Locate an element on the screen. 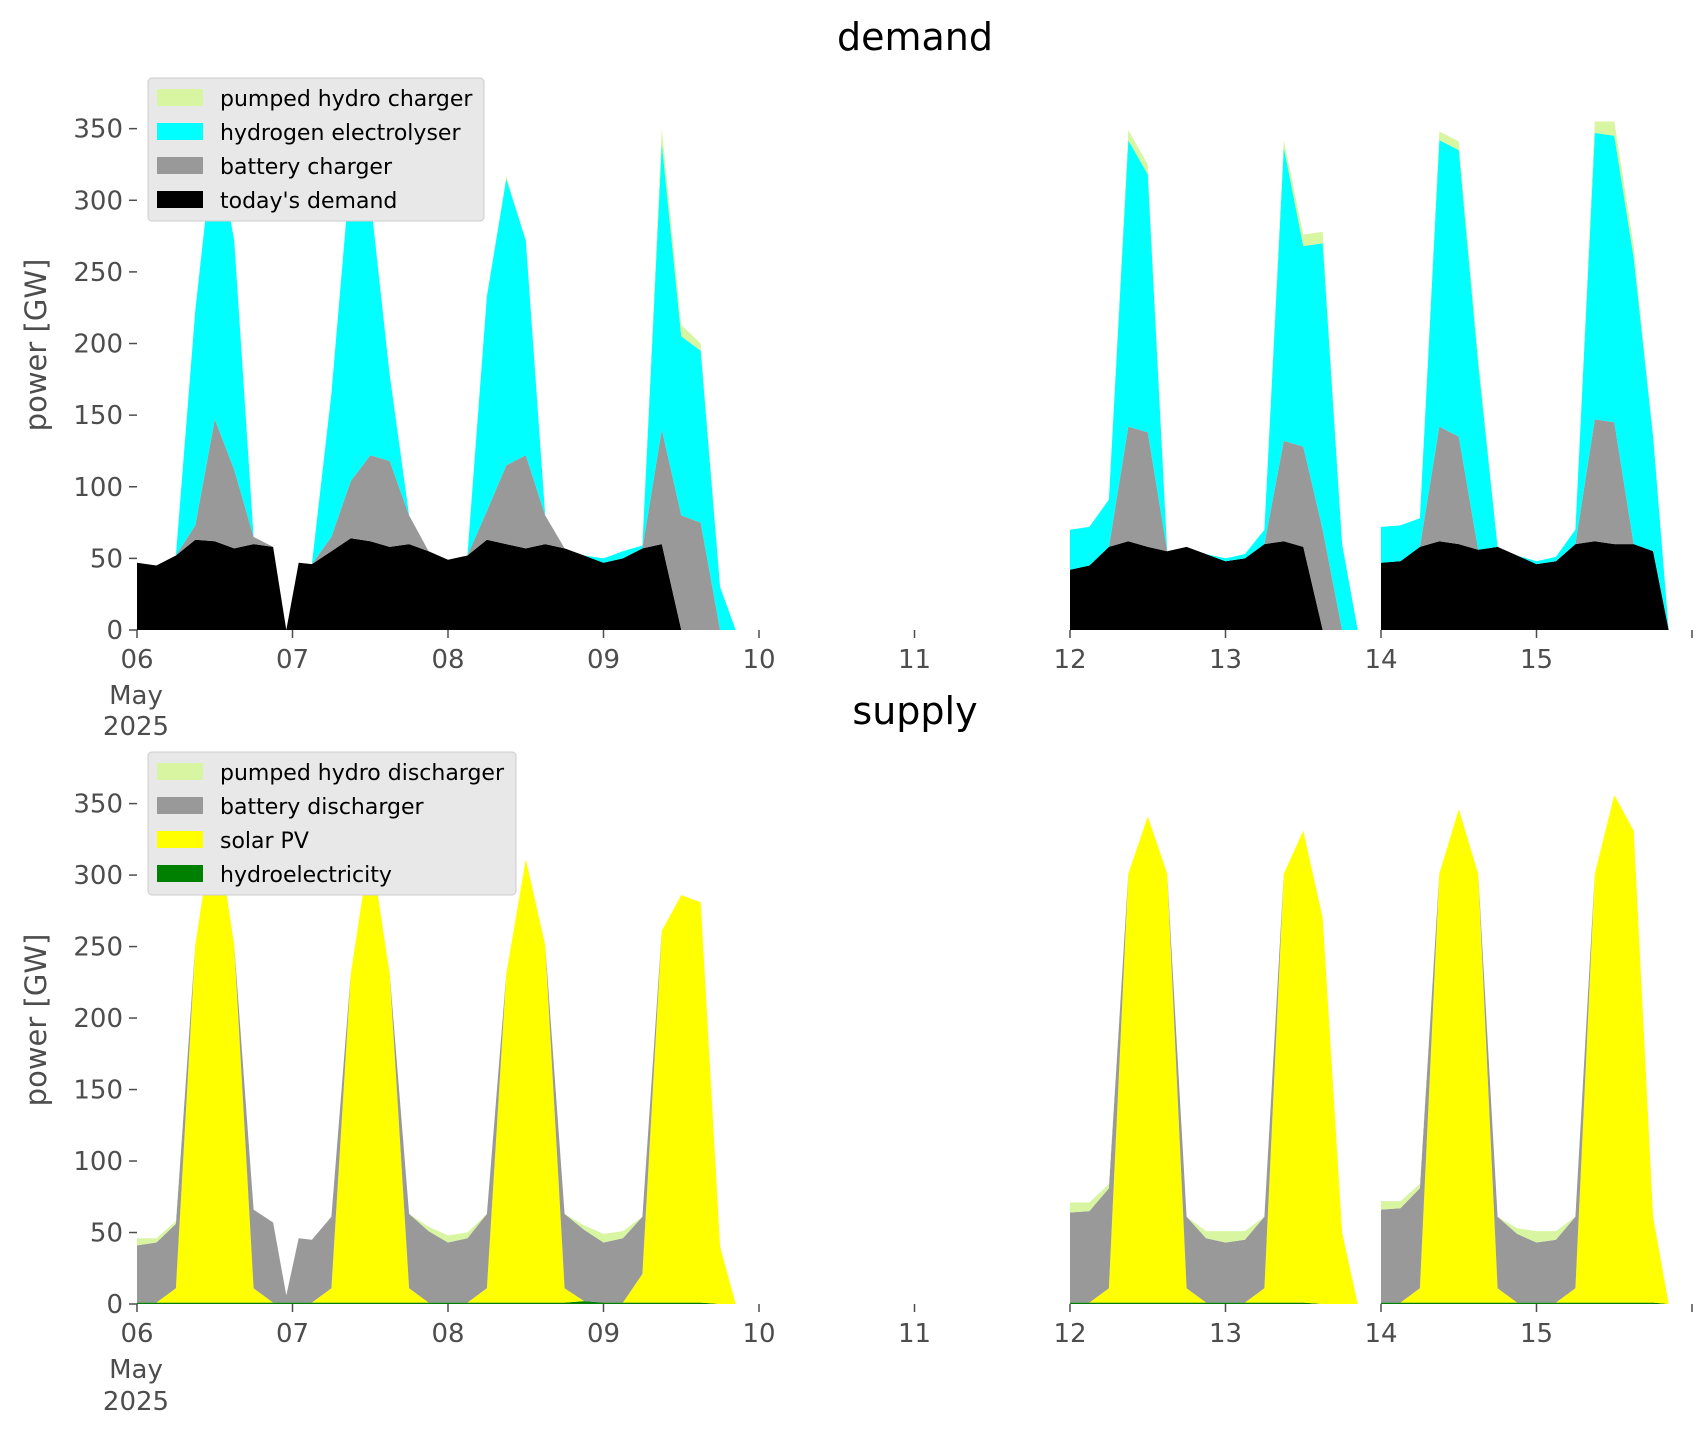 This screenshot has width=1706, height=1431. legend-swatch-pumped-hydro-discharger is located at coordinates (180, 771).